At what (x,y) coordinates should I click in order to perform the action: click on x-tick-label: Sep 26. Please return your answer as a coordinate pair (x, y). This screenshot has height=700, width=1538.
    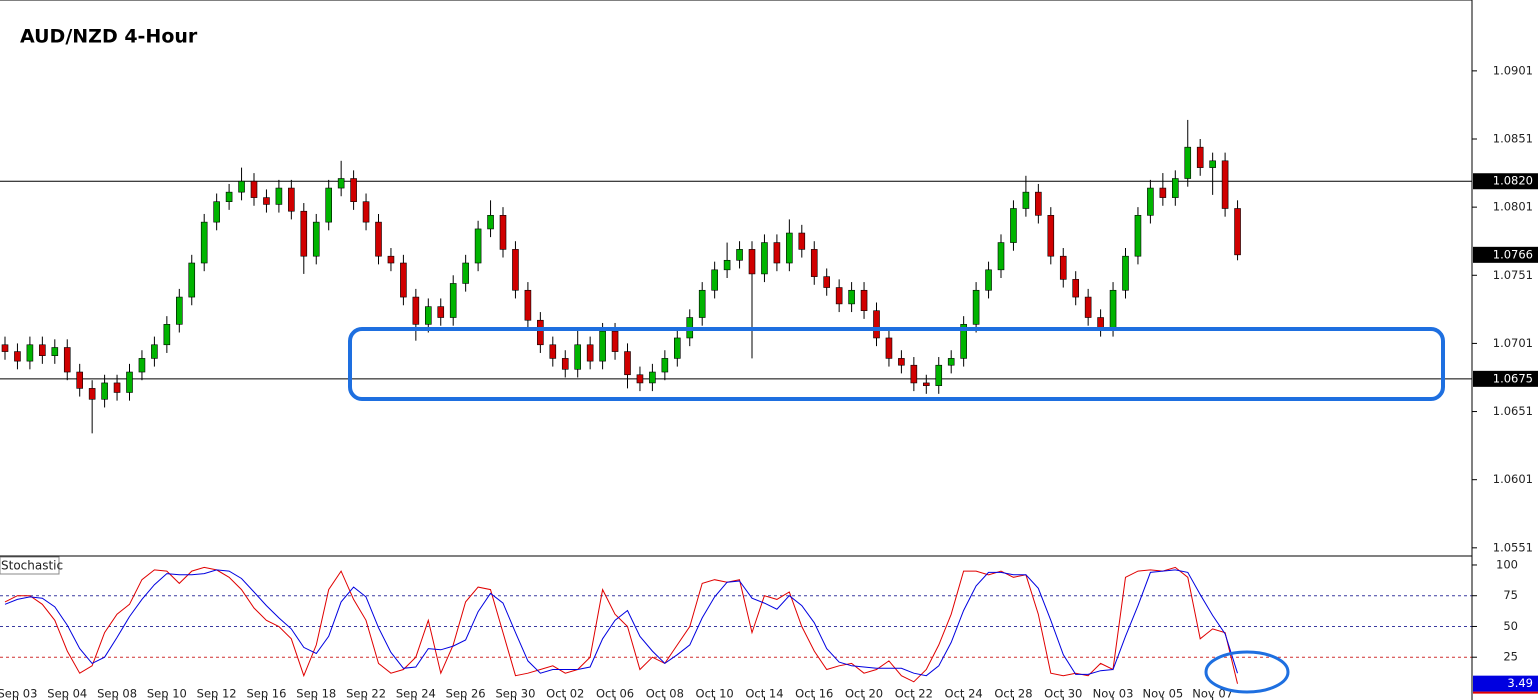
    Looking at the image, I should click on (466, 693).